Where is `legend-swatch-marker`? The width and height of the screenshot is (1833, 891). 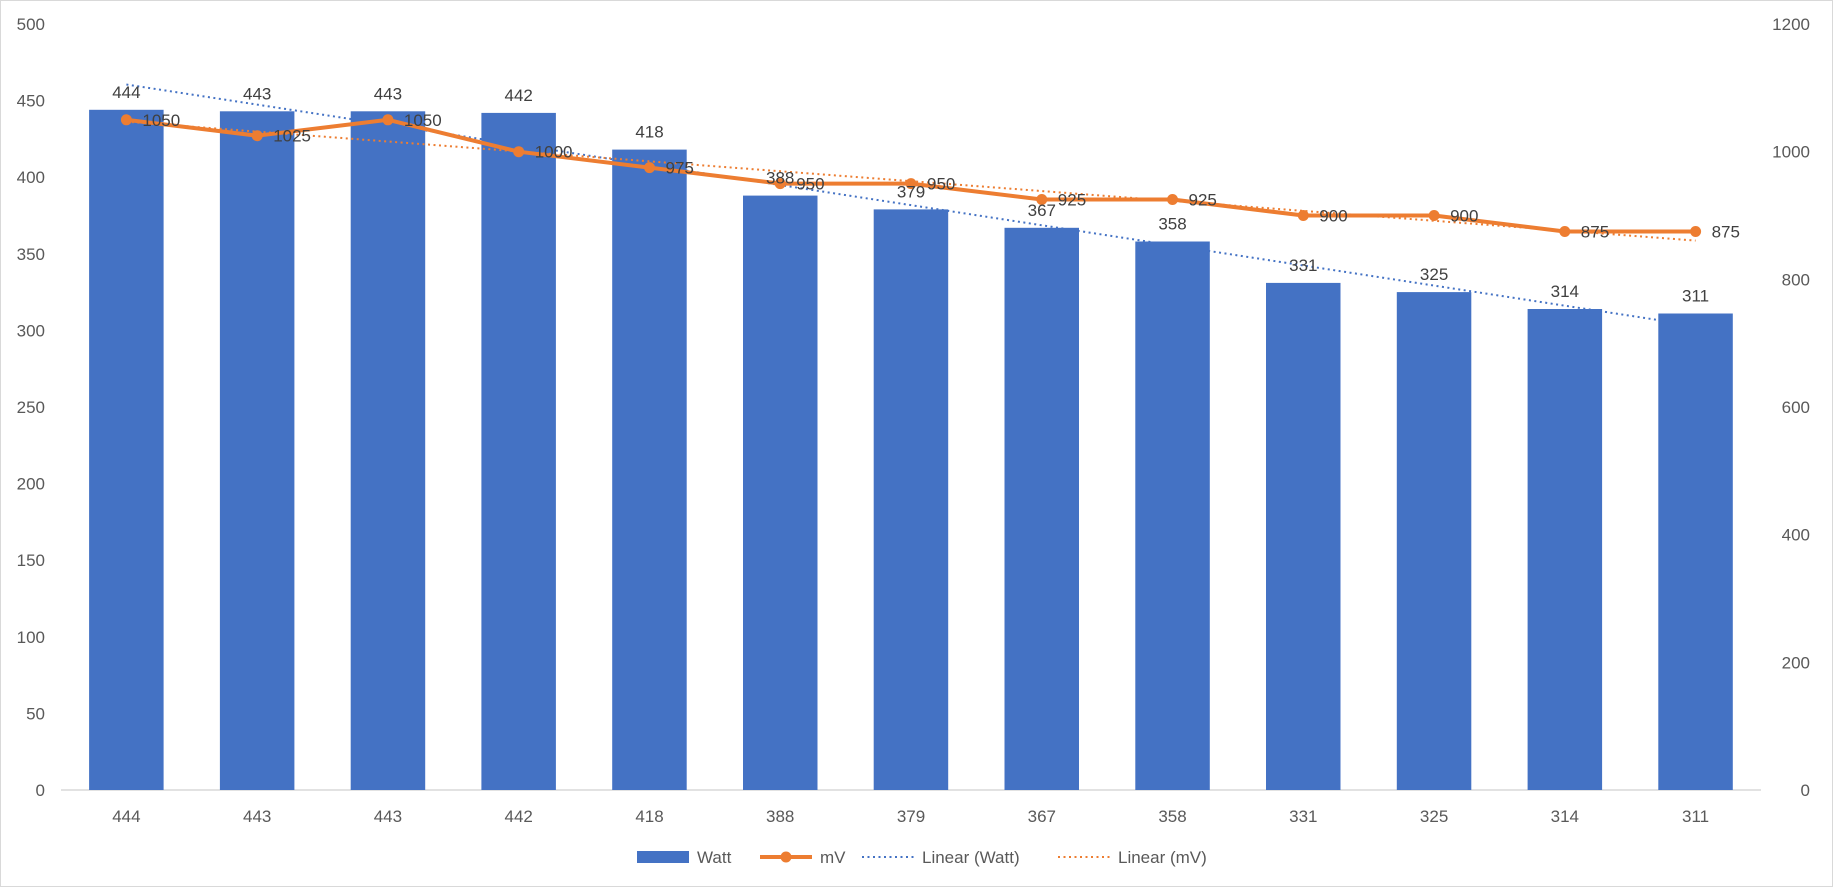 legend-swatch-marker is located at coordinates (786, 857).